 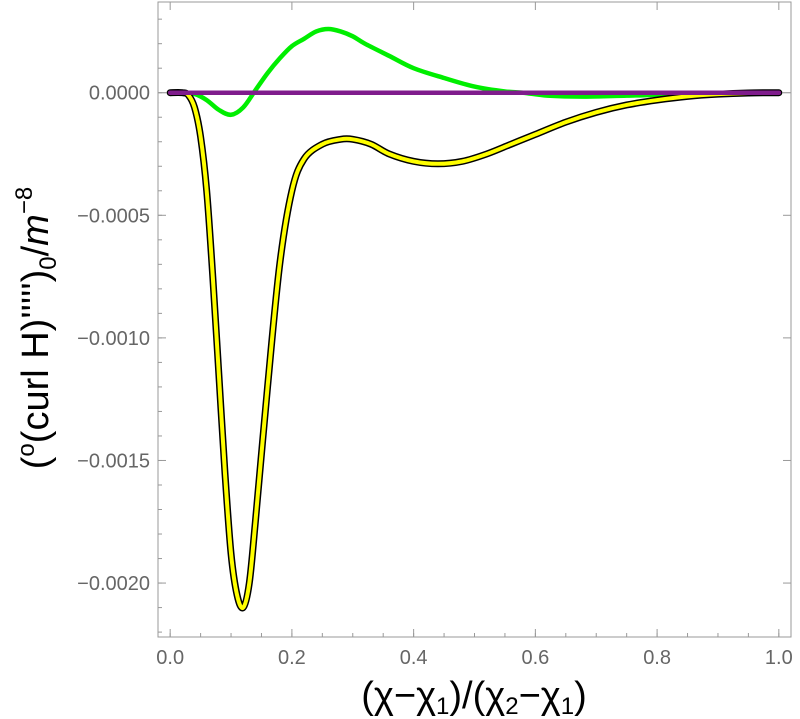 I want to click on y-tick-label: 0.0000, so click(x=119, y=94).